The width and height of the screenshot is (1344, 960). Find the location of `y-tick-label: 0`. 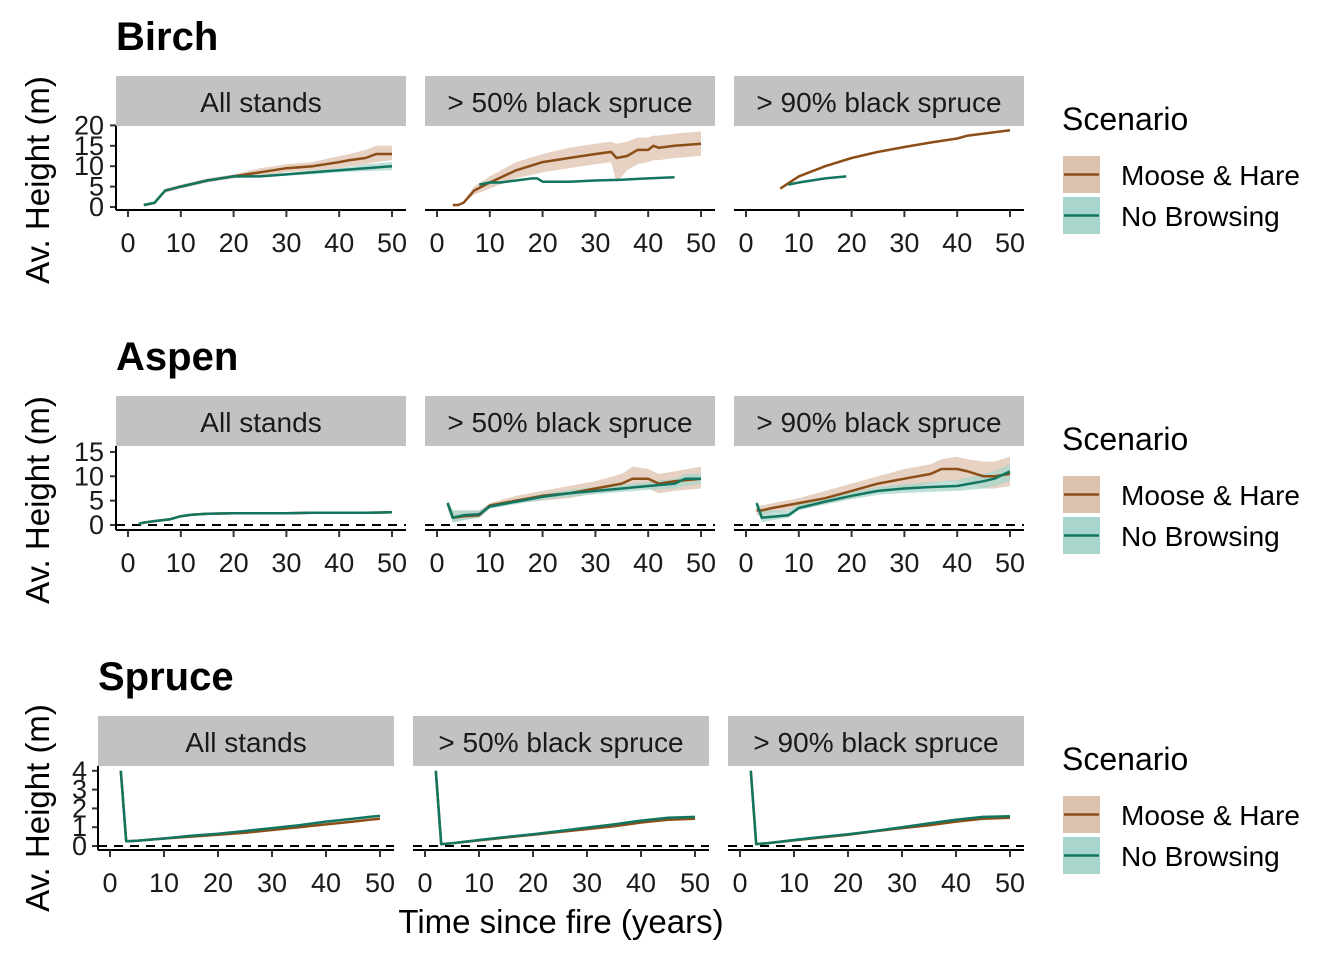

y-tick-label: 0 is located at coordinates (79, 846).